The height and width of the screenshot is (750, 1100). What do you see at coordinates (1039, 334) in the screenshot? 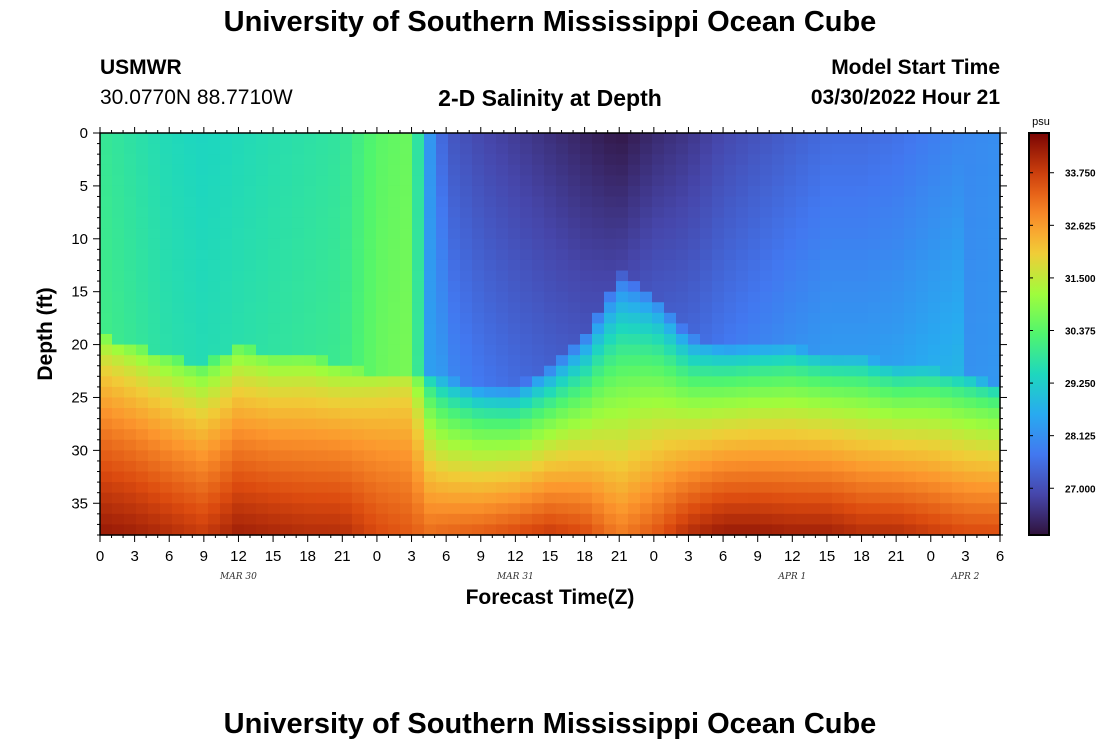
I see `colorbar-scale` at bounding box center [1039, 334].